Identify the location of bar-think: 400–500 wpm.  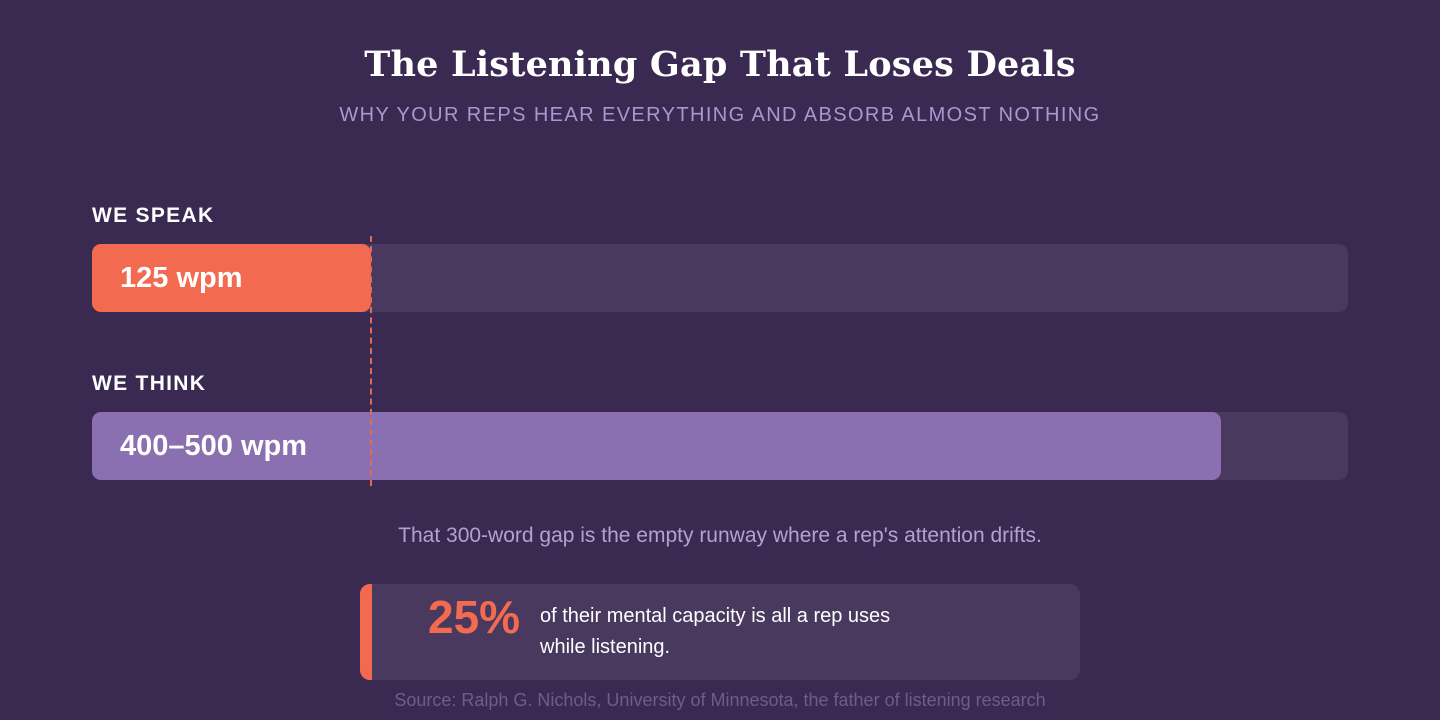
(656, 446).